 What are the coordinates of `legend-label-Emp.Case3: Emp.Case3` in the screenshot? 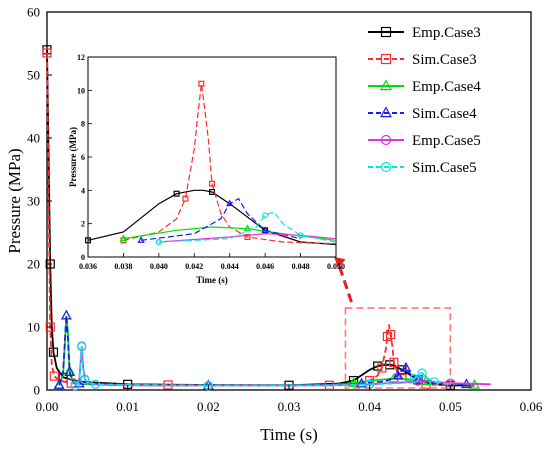 It's located at (446, 33).